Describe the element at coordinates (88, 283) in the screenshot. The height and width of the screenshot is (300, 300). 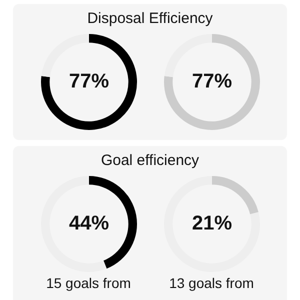
I see `text: 15 goals from` at that location.